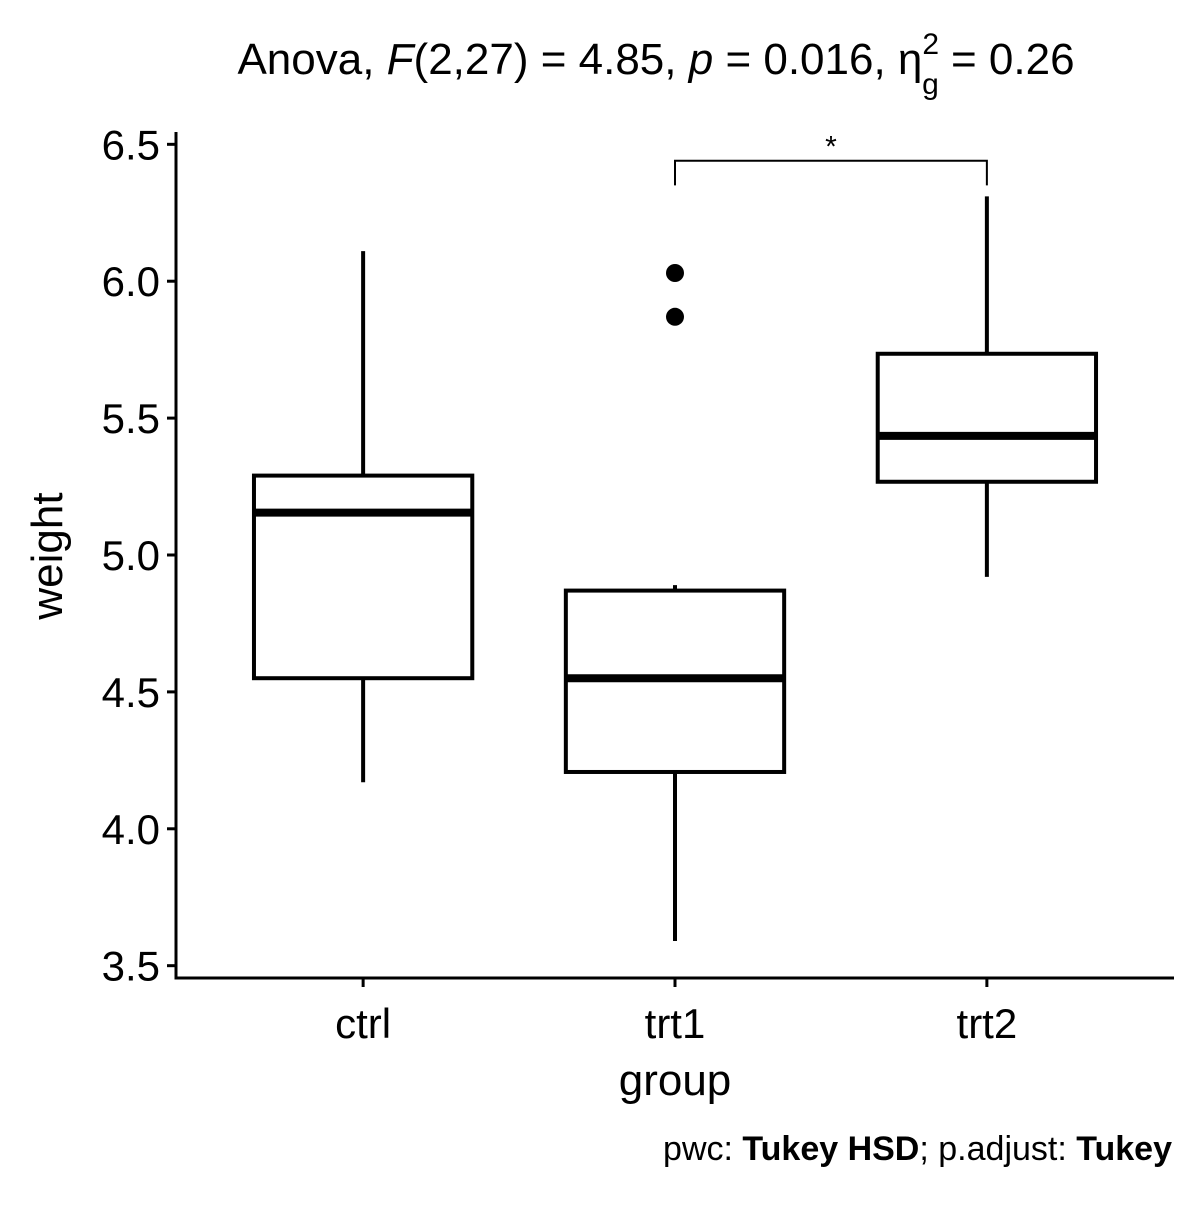 The width and height of the screenshot is (1200, 1205). I want to click on box-iqr-trt2, so click(987, 417).